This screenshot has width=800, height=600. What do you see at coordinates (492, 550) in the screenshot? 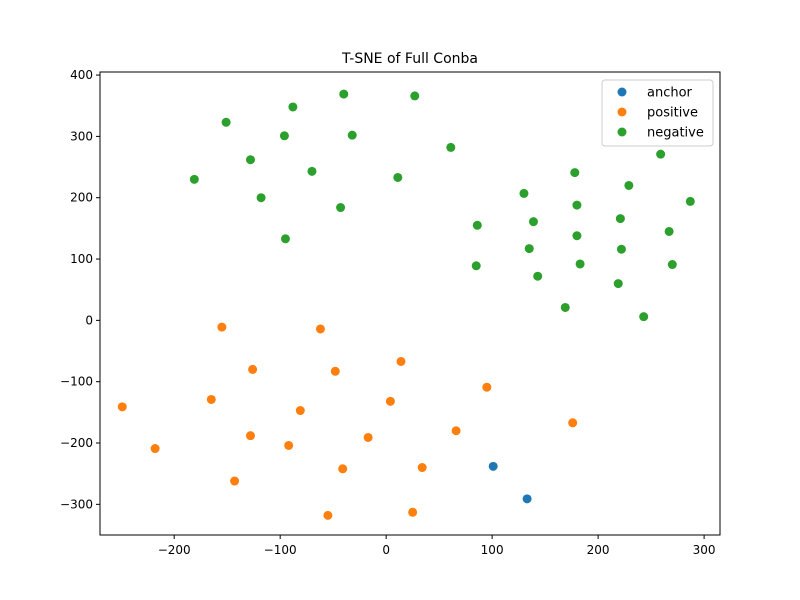
I see `x-tick-label: 100` at bounding box center [492, 550].